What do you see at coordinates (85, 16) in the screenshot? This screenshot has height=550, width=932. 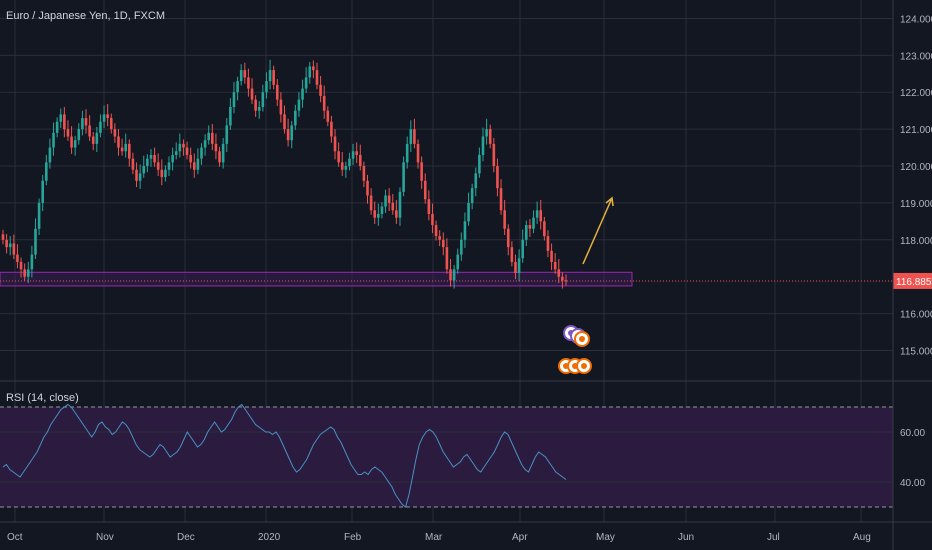 I see `symbol-title: Euro / Japanese Yen, 1D, FXCM` at bounding box center [85, 16].